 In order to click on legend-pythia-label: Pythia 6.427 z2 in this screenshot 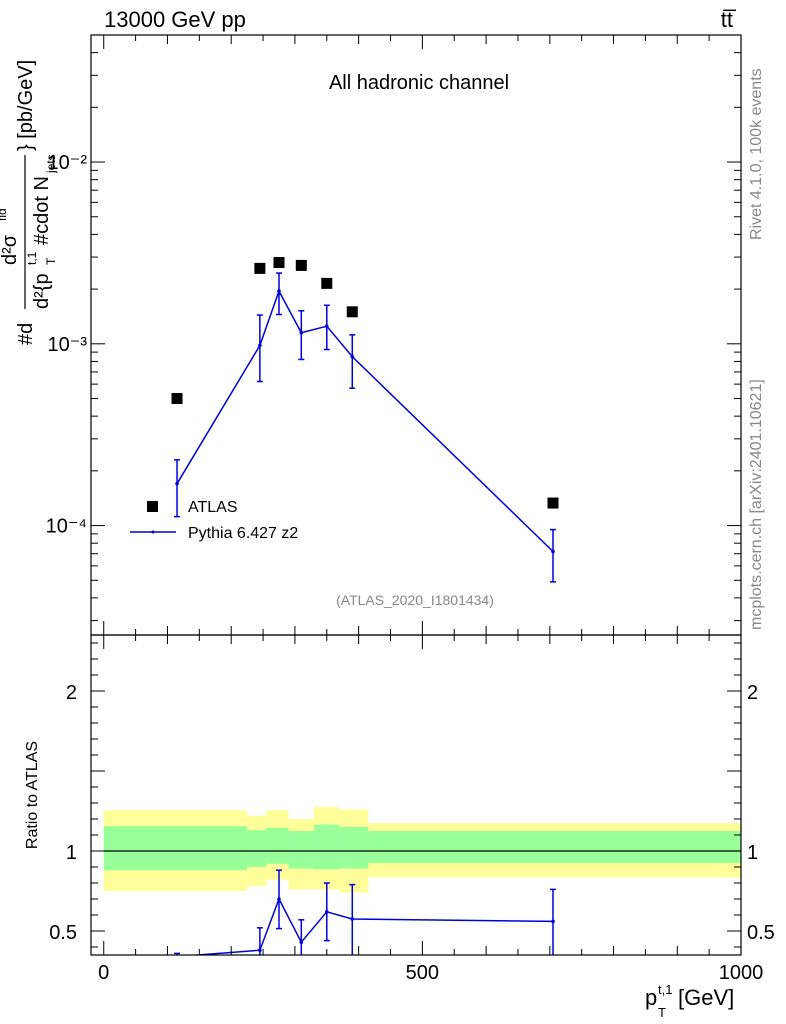, I will do `click(243, 533)`.